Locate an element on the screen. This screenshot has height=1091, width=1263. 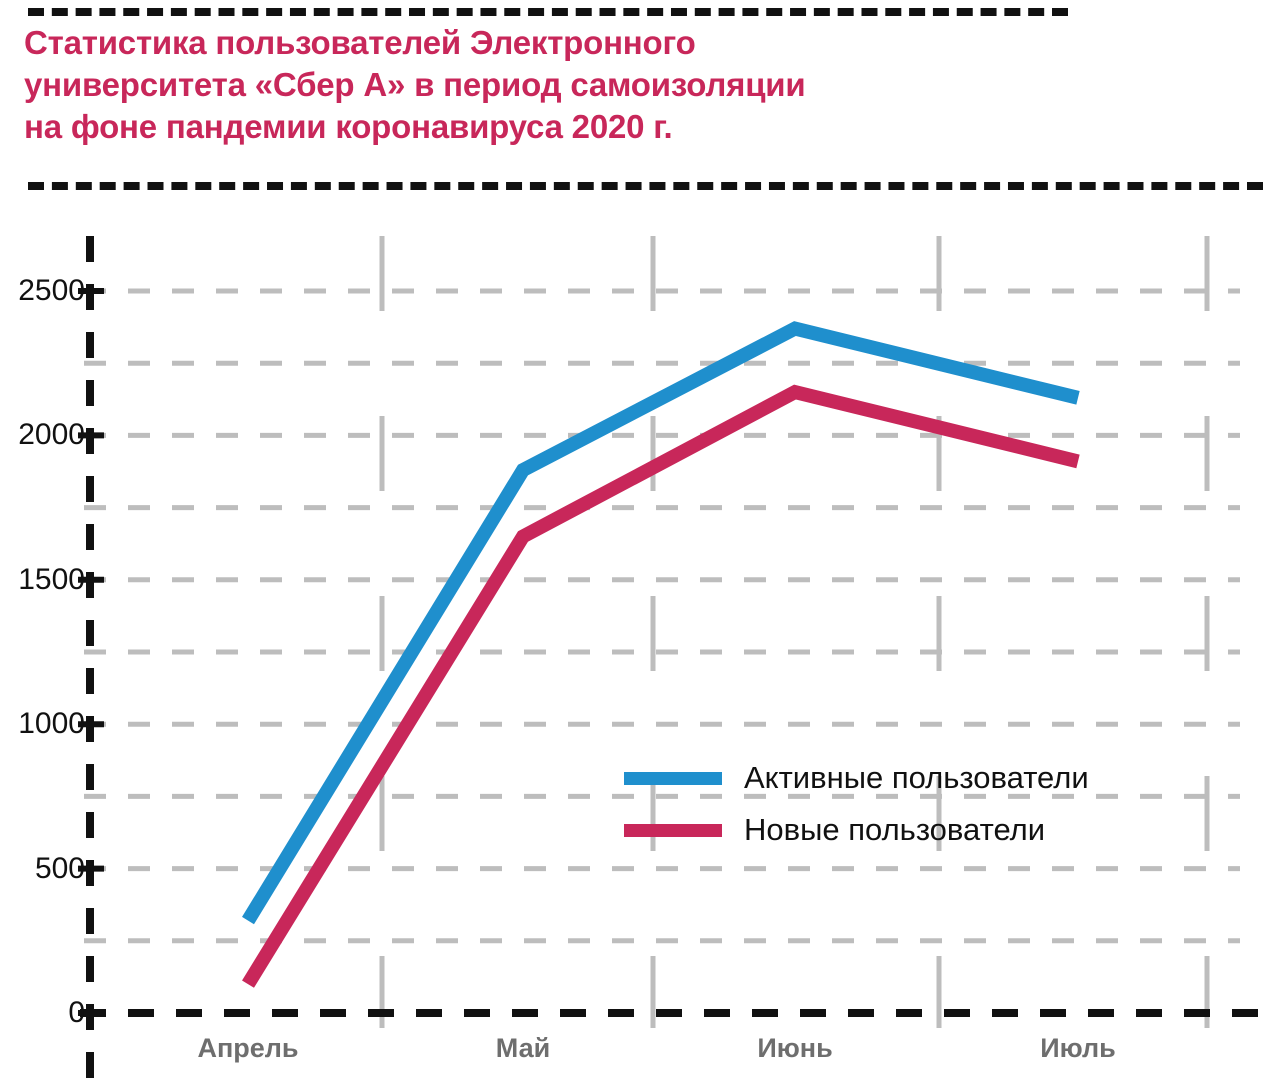
legend-item-active-users: Активные пользователи is located at coordinates (856, 778).